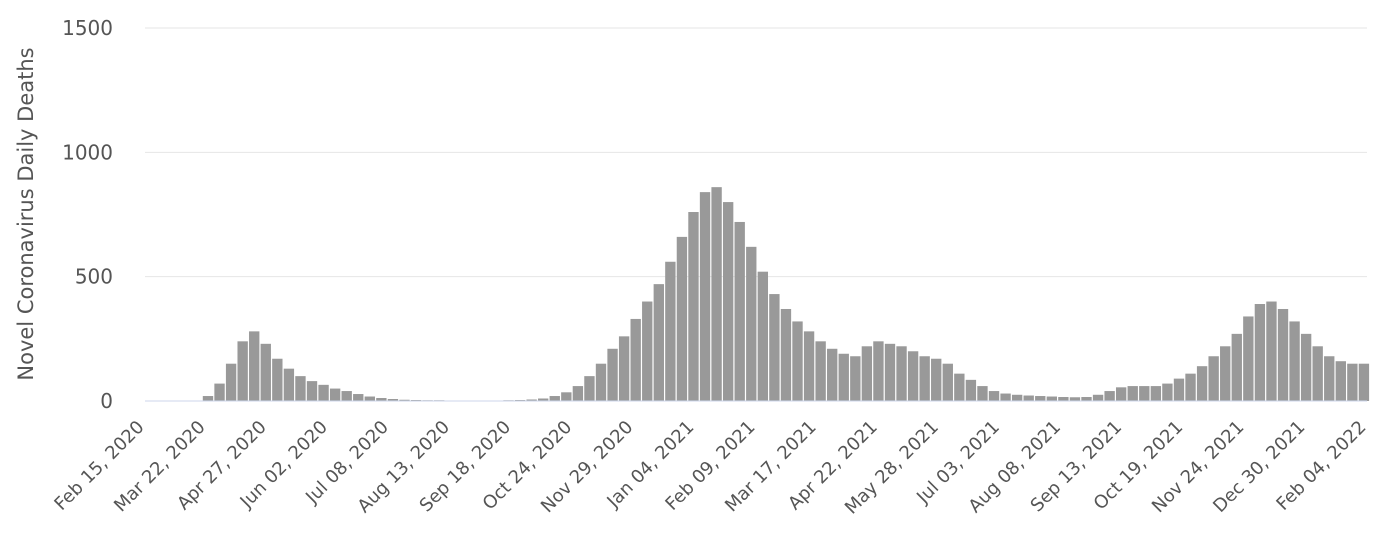 The width and height of the screenshot is (1383, 551). What do you see at coordinates (87, 28) in the screenshot?
I see `y-tick-label: 1500` at bounding box center [87, 28].